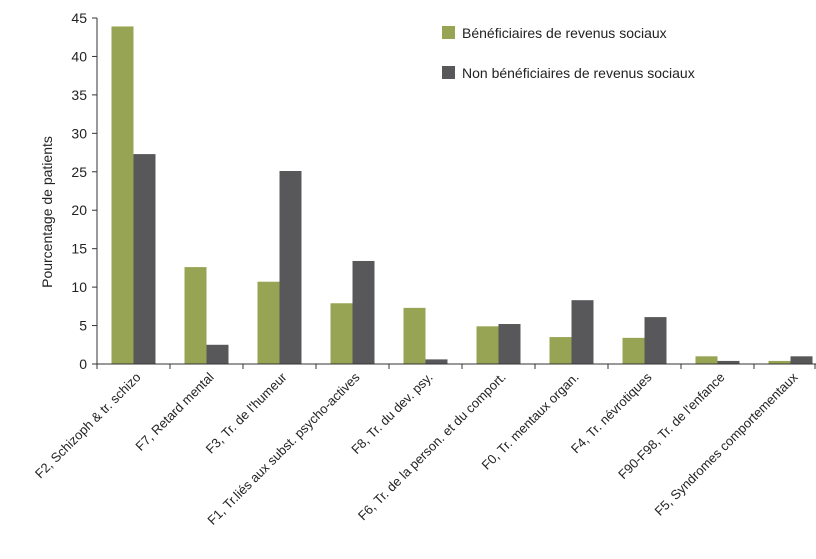 This screenshot has width=816, height=559. Describe the element at coordinates (564, 33) in the screenshot. I see `legend-label-1: Bénéficiaires de revenus sociaux` at that location.